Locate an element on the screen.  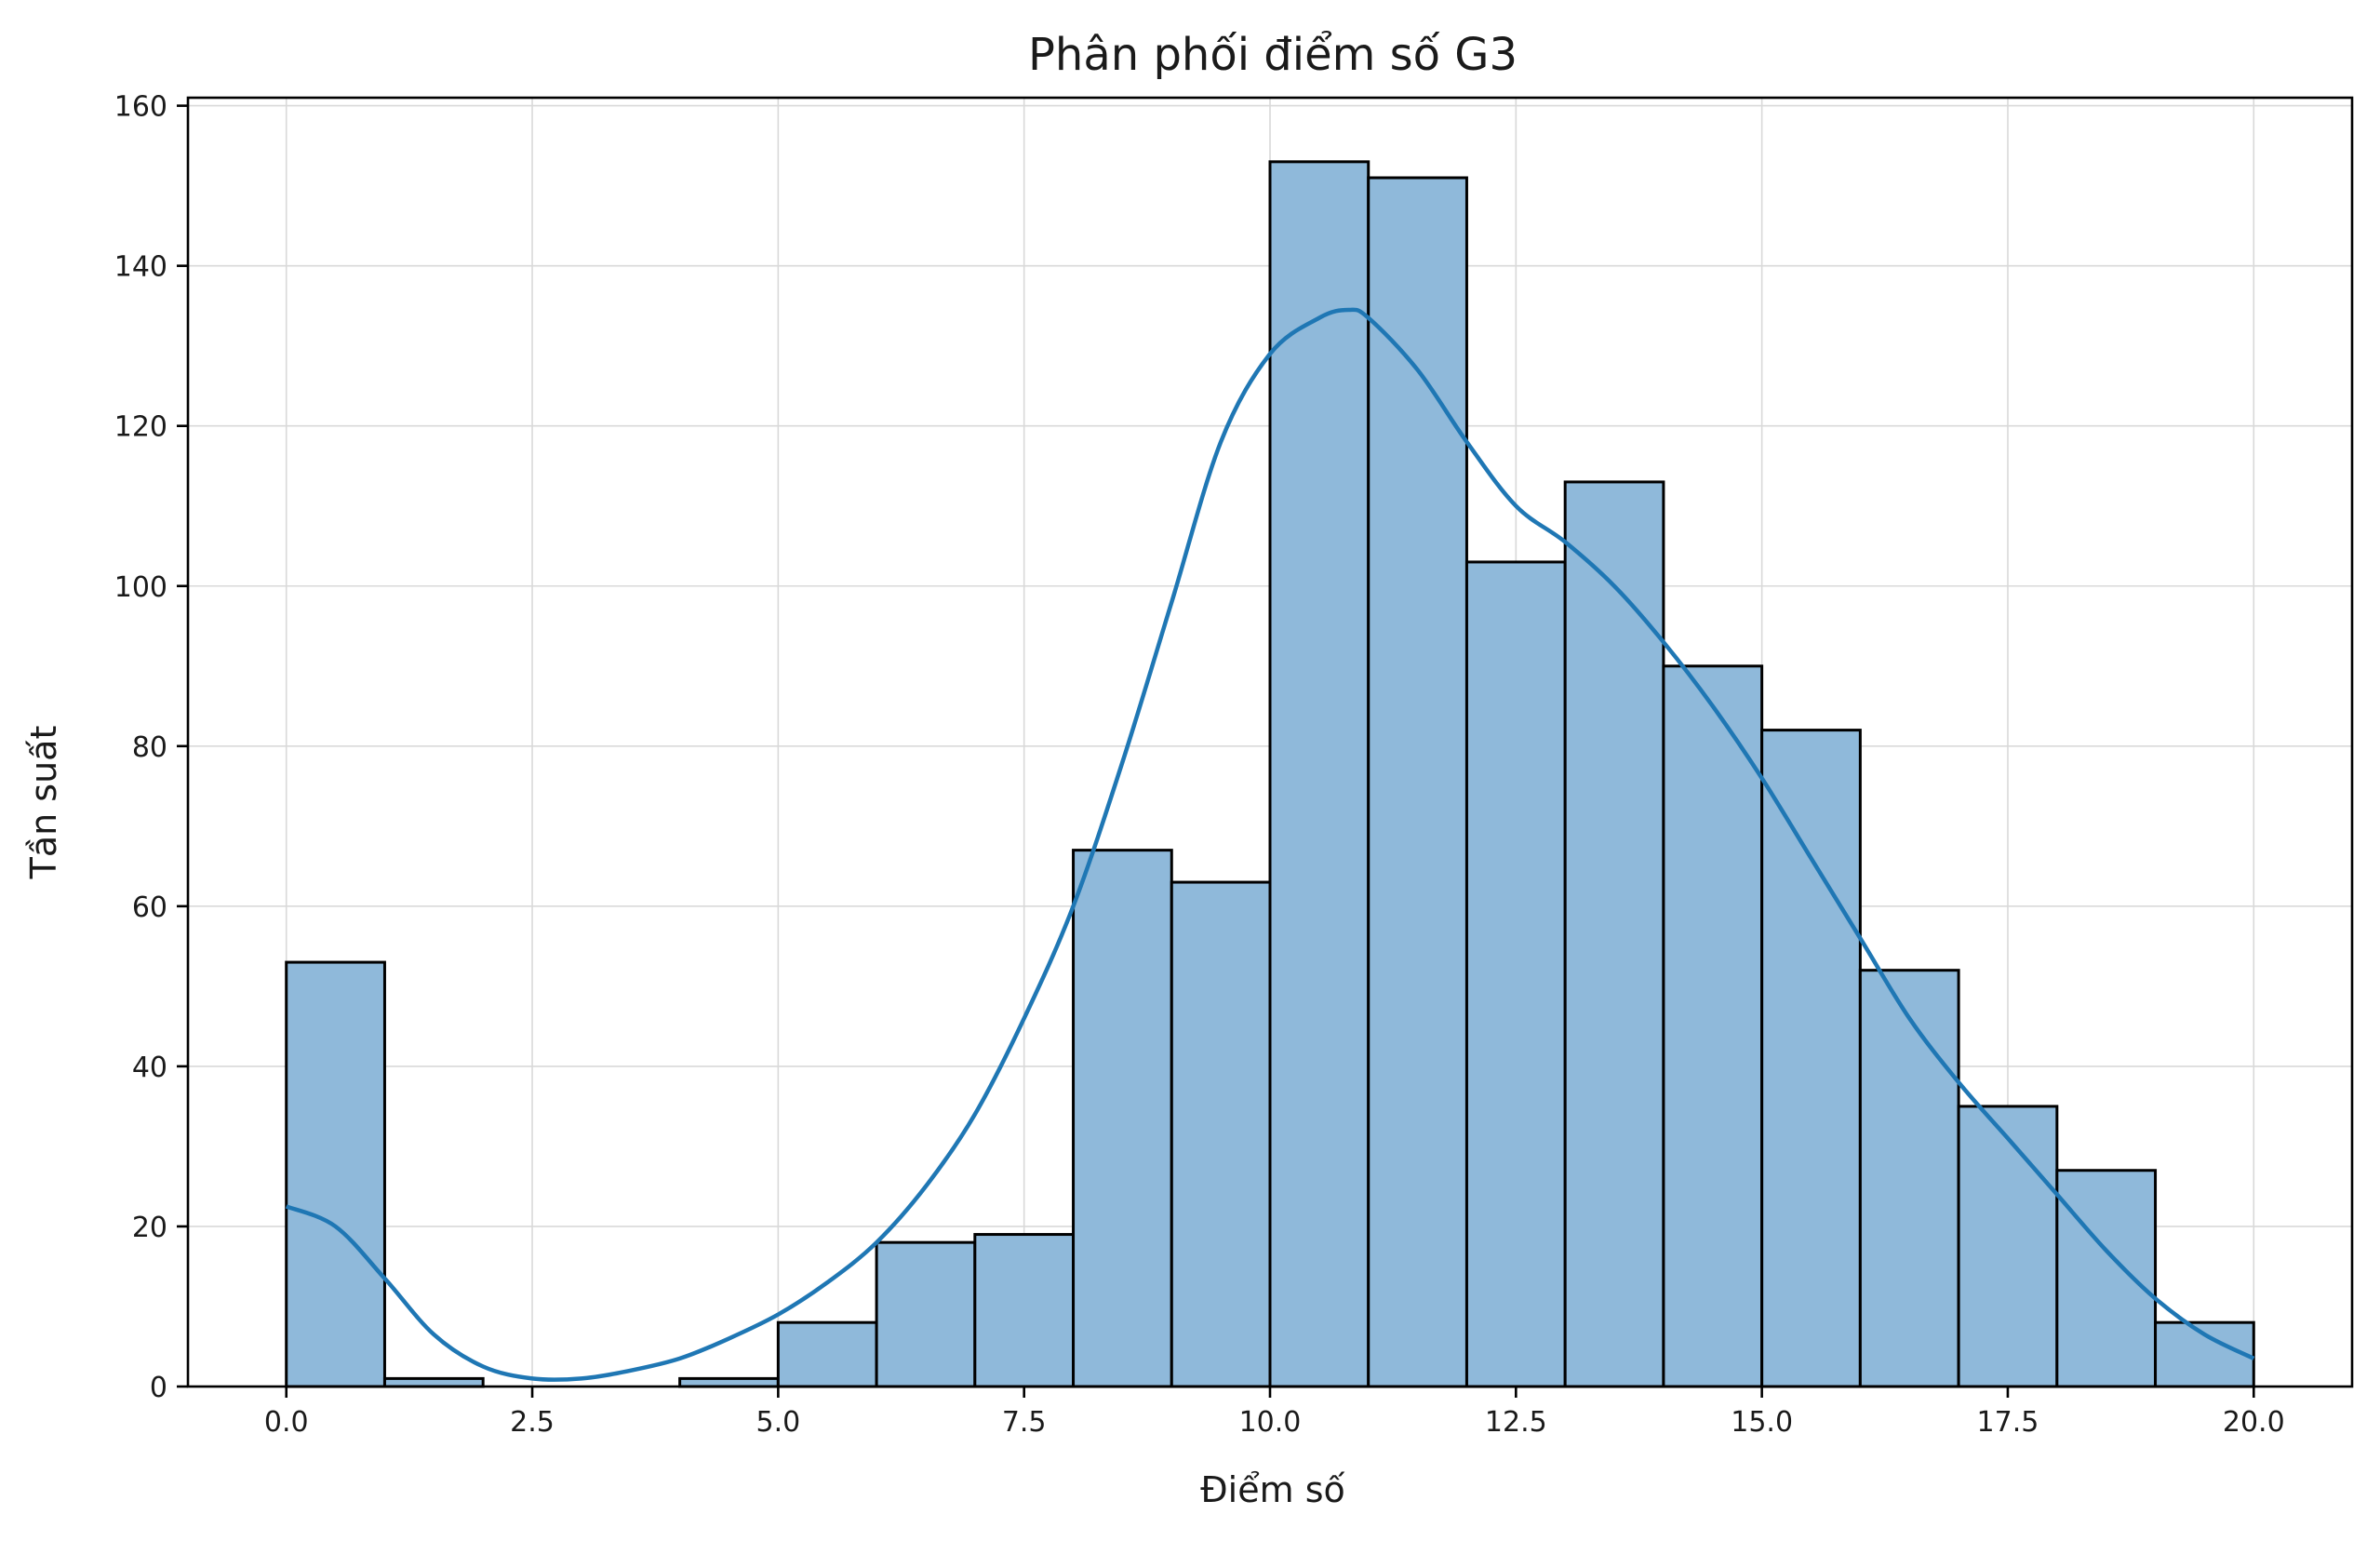
y-tick-label: 20 is located at coordinates (149, 1228).